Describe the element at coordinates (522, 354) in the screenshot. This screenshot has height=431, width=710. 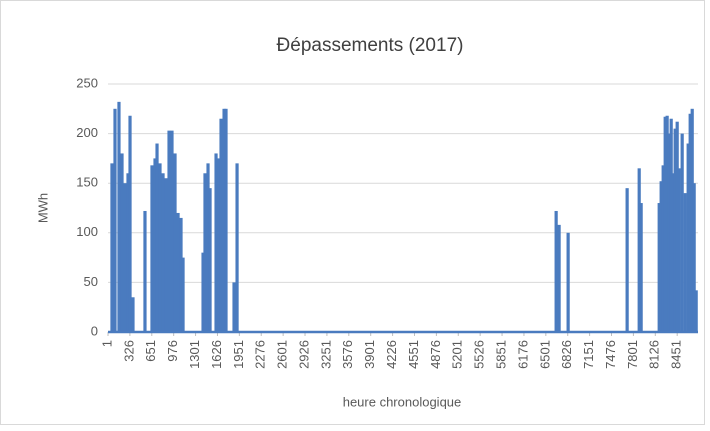
I see `x-tick-label: 6176` at that location.